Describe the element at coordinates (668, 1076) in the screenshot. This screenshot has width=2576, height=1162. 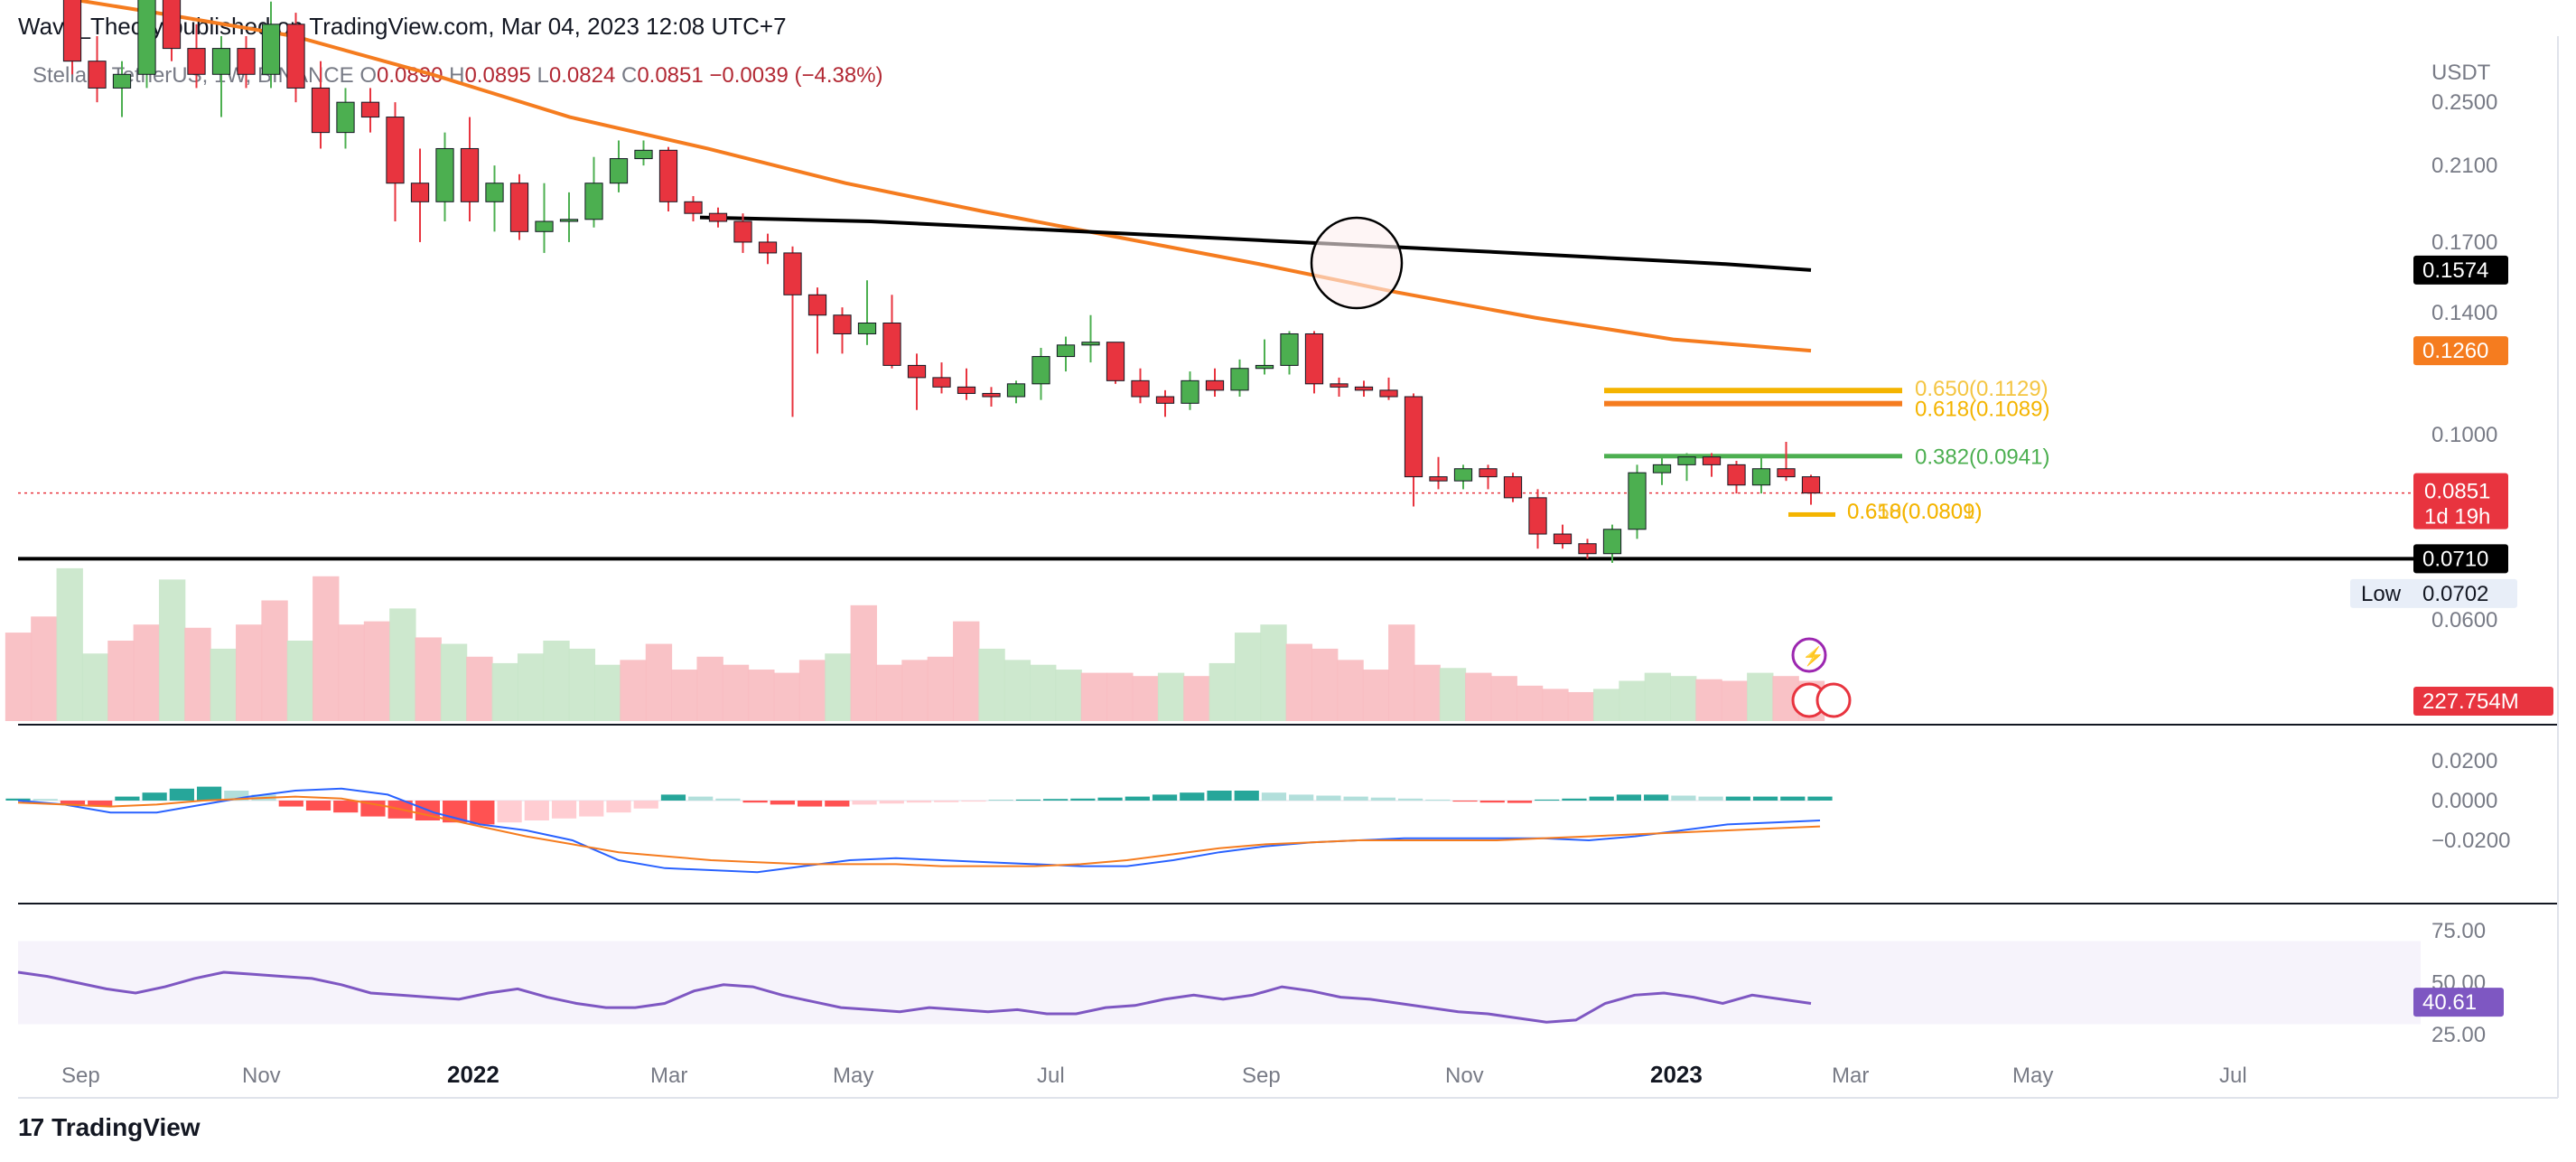
I see `time-axis-label: Mar` at that location.